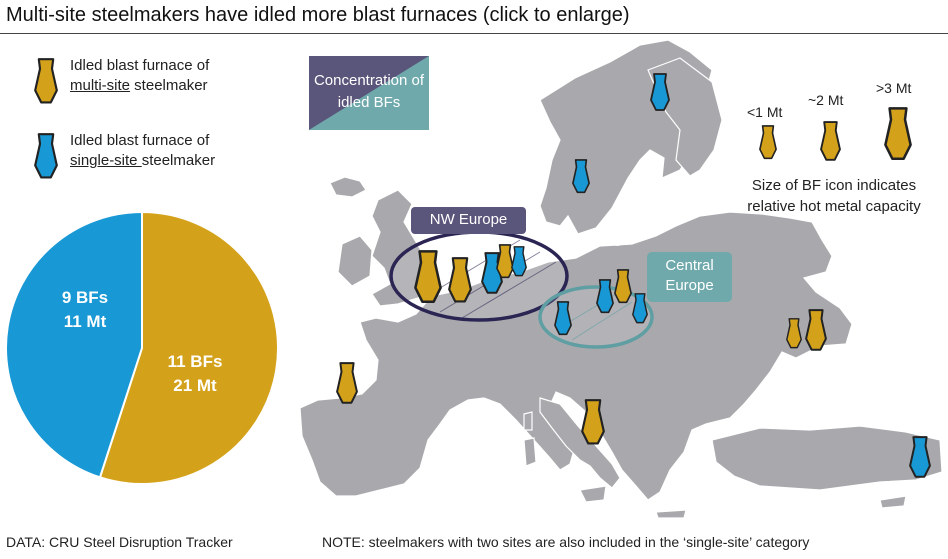 This screenshot has height=559, width=948. What do you see at coordinates (834, 206) in the screenshot?
I see `size-note-line2: relative hot metal capacity` at bounding box center [834, 206].